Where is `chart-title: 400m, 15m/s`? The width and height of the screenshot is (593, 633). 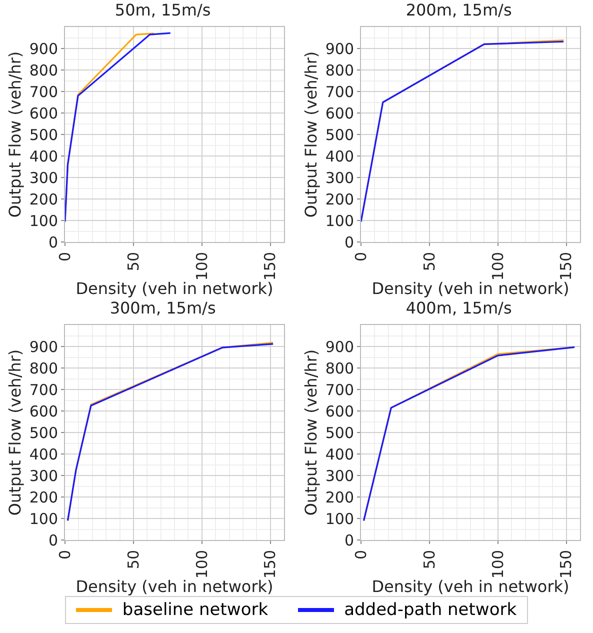 chart-title: 400m, 15m/s is located at coordinates (459, 308).